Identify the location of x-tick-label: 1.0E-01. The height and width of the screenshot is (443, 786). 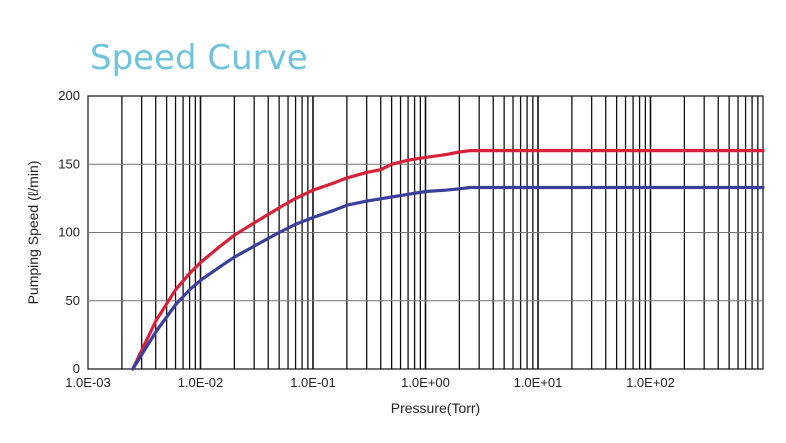
(313, 382).